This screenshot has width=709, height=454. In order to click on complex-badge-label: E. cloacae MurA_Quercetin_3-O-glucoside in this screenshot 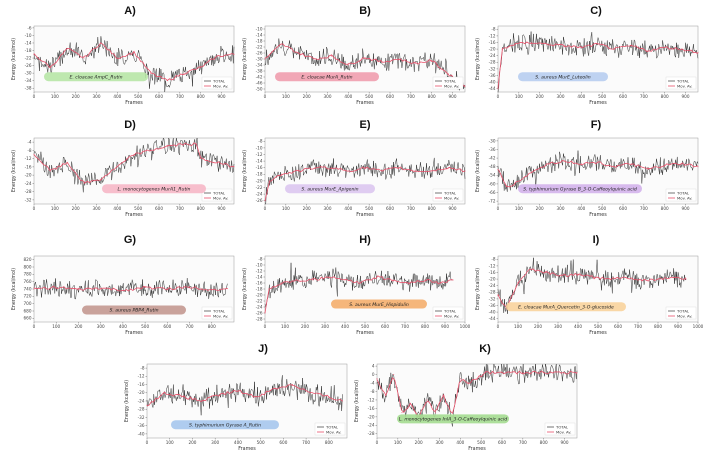, I will do `click(566, 307)`.